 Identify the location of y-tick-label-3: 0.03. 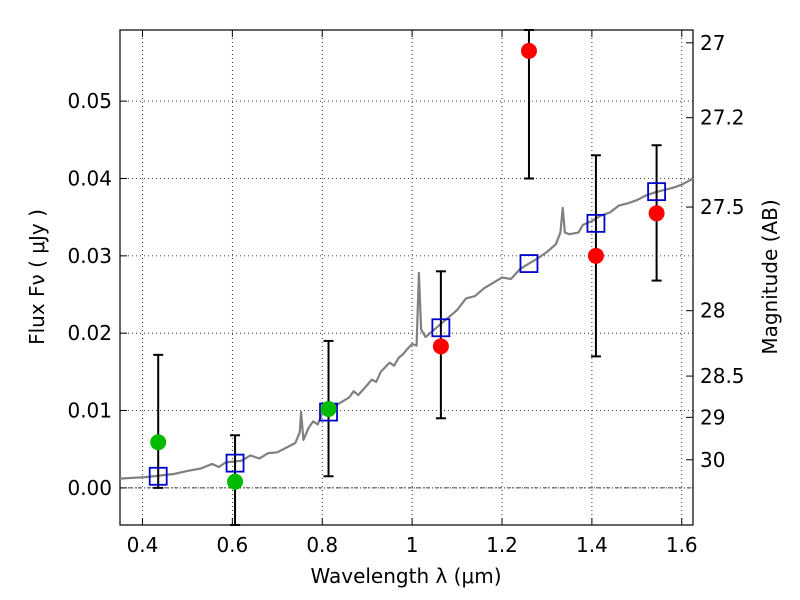
(89, 256).